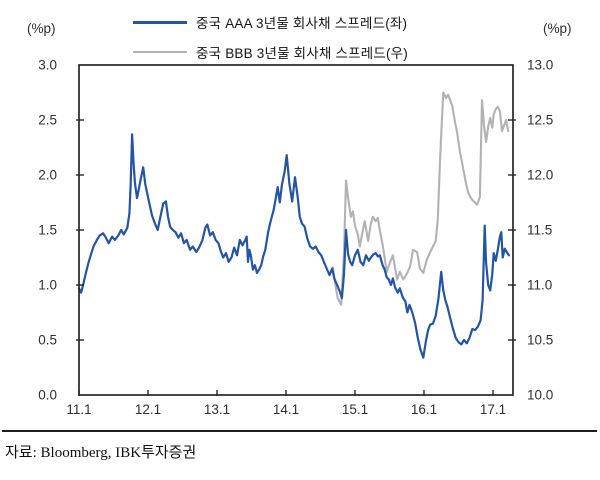 This screenshot has height=480, width=600. Describe the element at coordinates (420, 198) in the screenshot. I see `bbb-series-line` at that location.